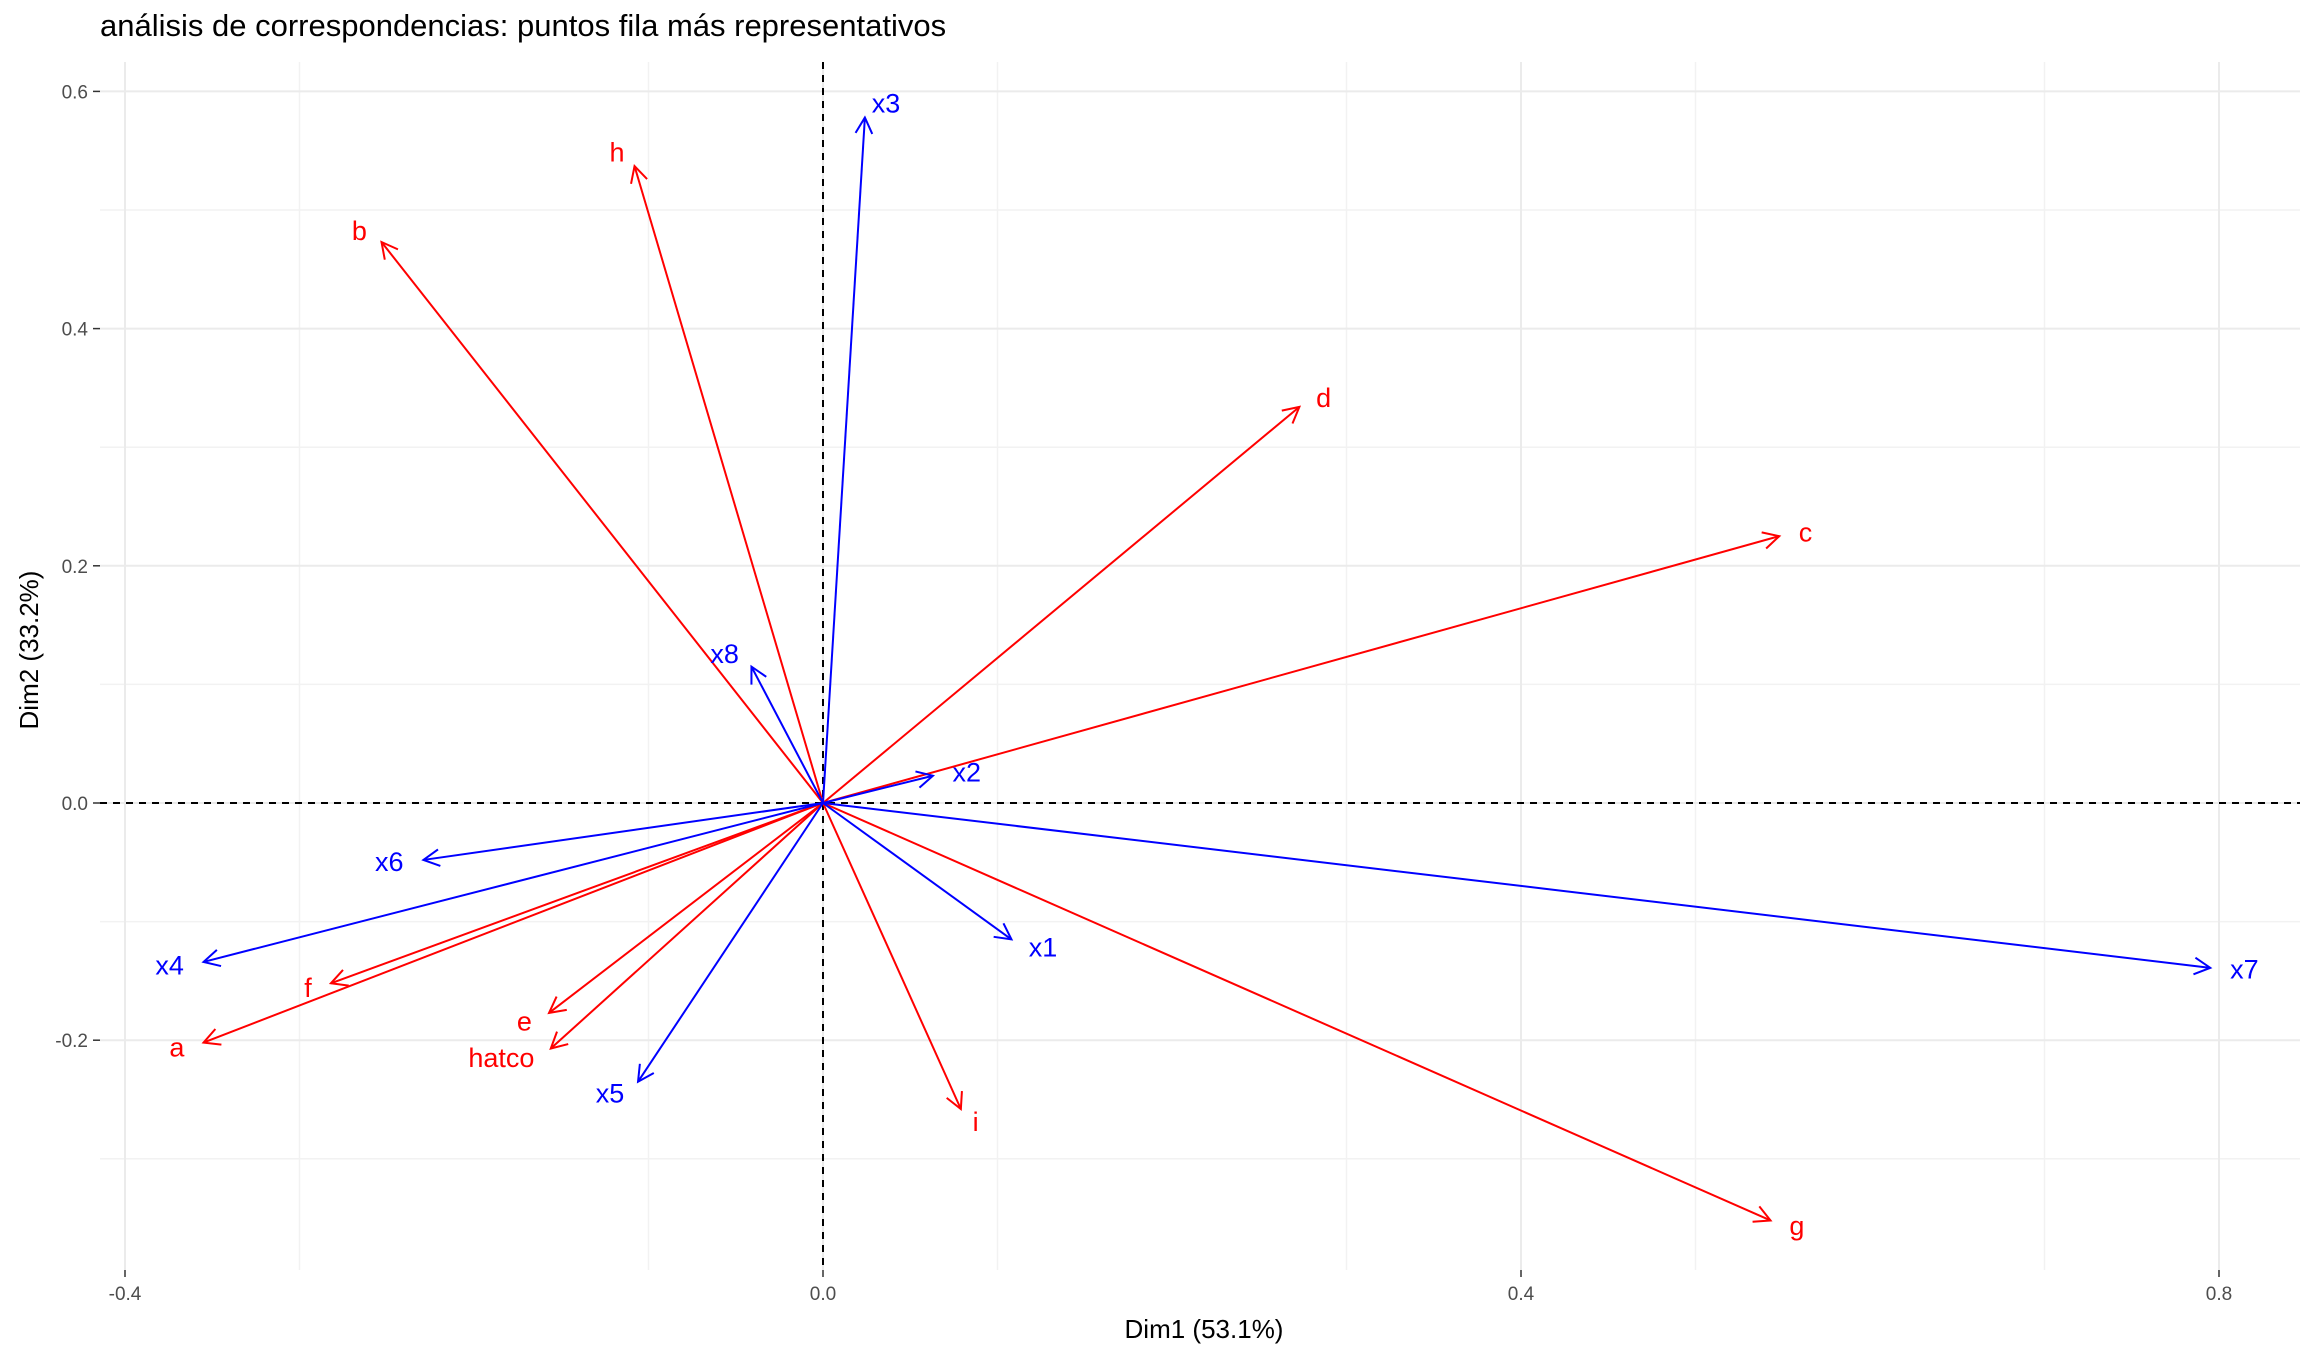 The height and width of the screenshot is (1355, 2304). I want to click on vector-x8: x8, so click(767, 721).